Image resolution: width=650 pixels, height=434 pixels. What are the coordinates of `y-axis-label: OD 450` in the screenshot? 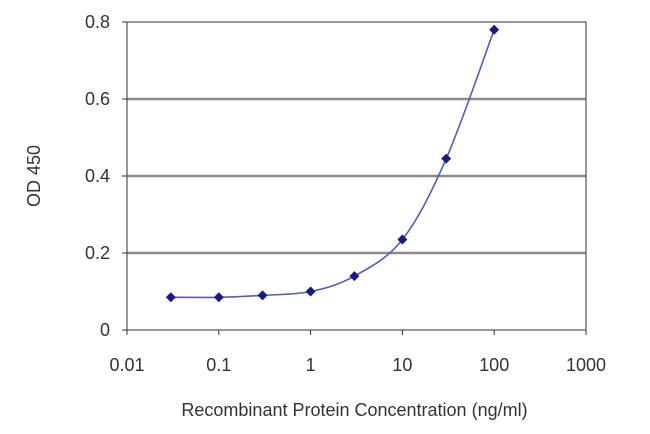 It's located at (34, 176).